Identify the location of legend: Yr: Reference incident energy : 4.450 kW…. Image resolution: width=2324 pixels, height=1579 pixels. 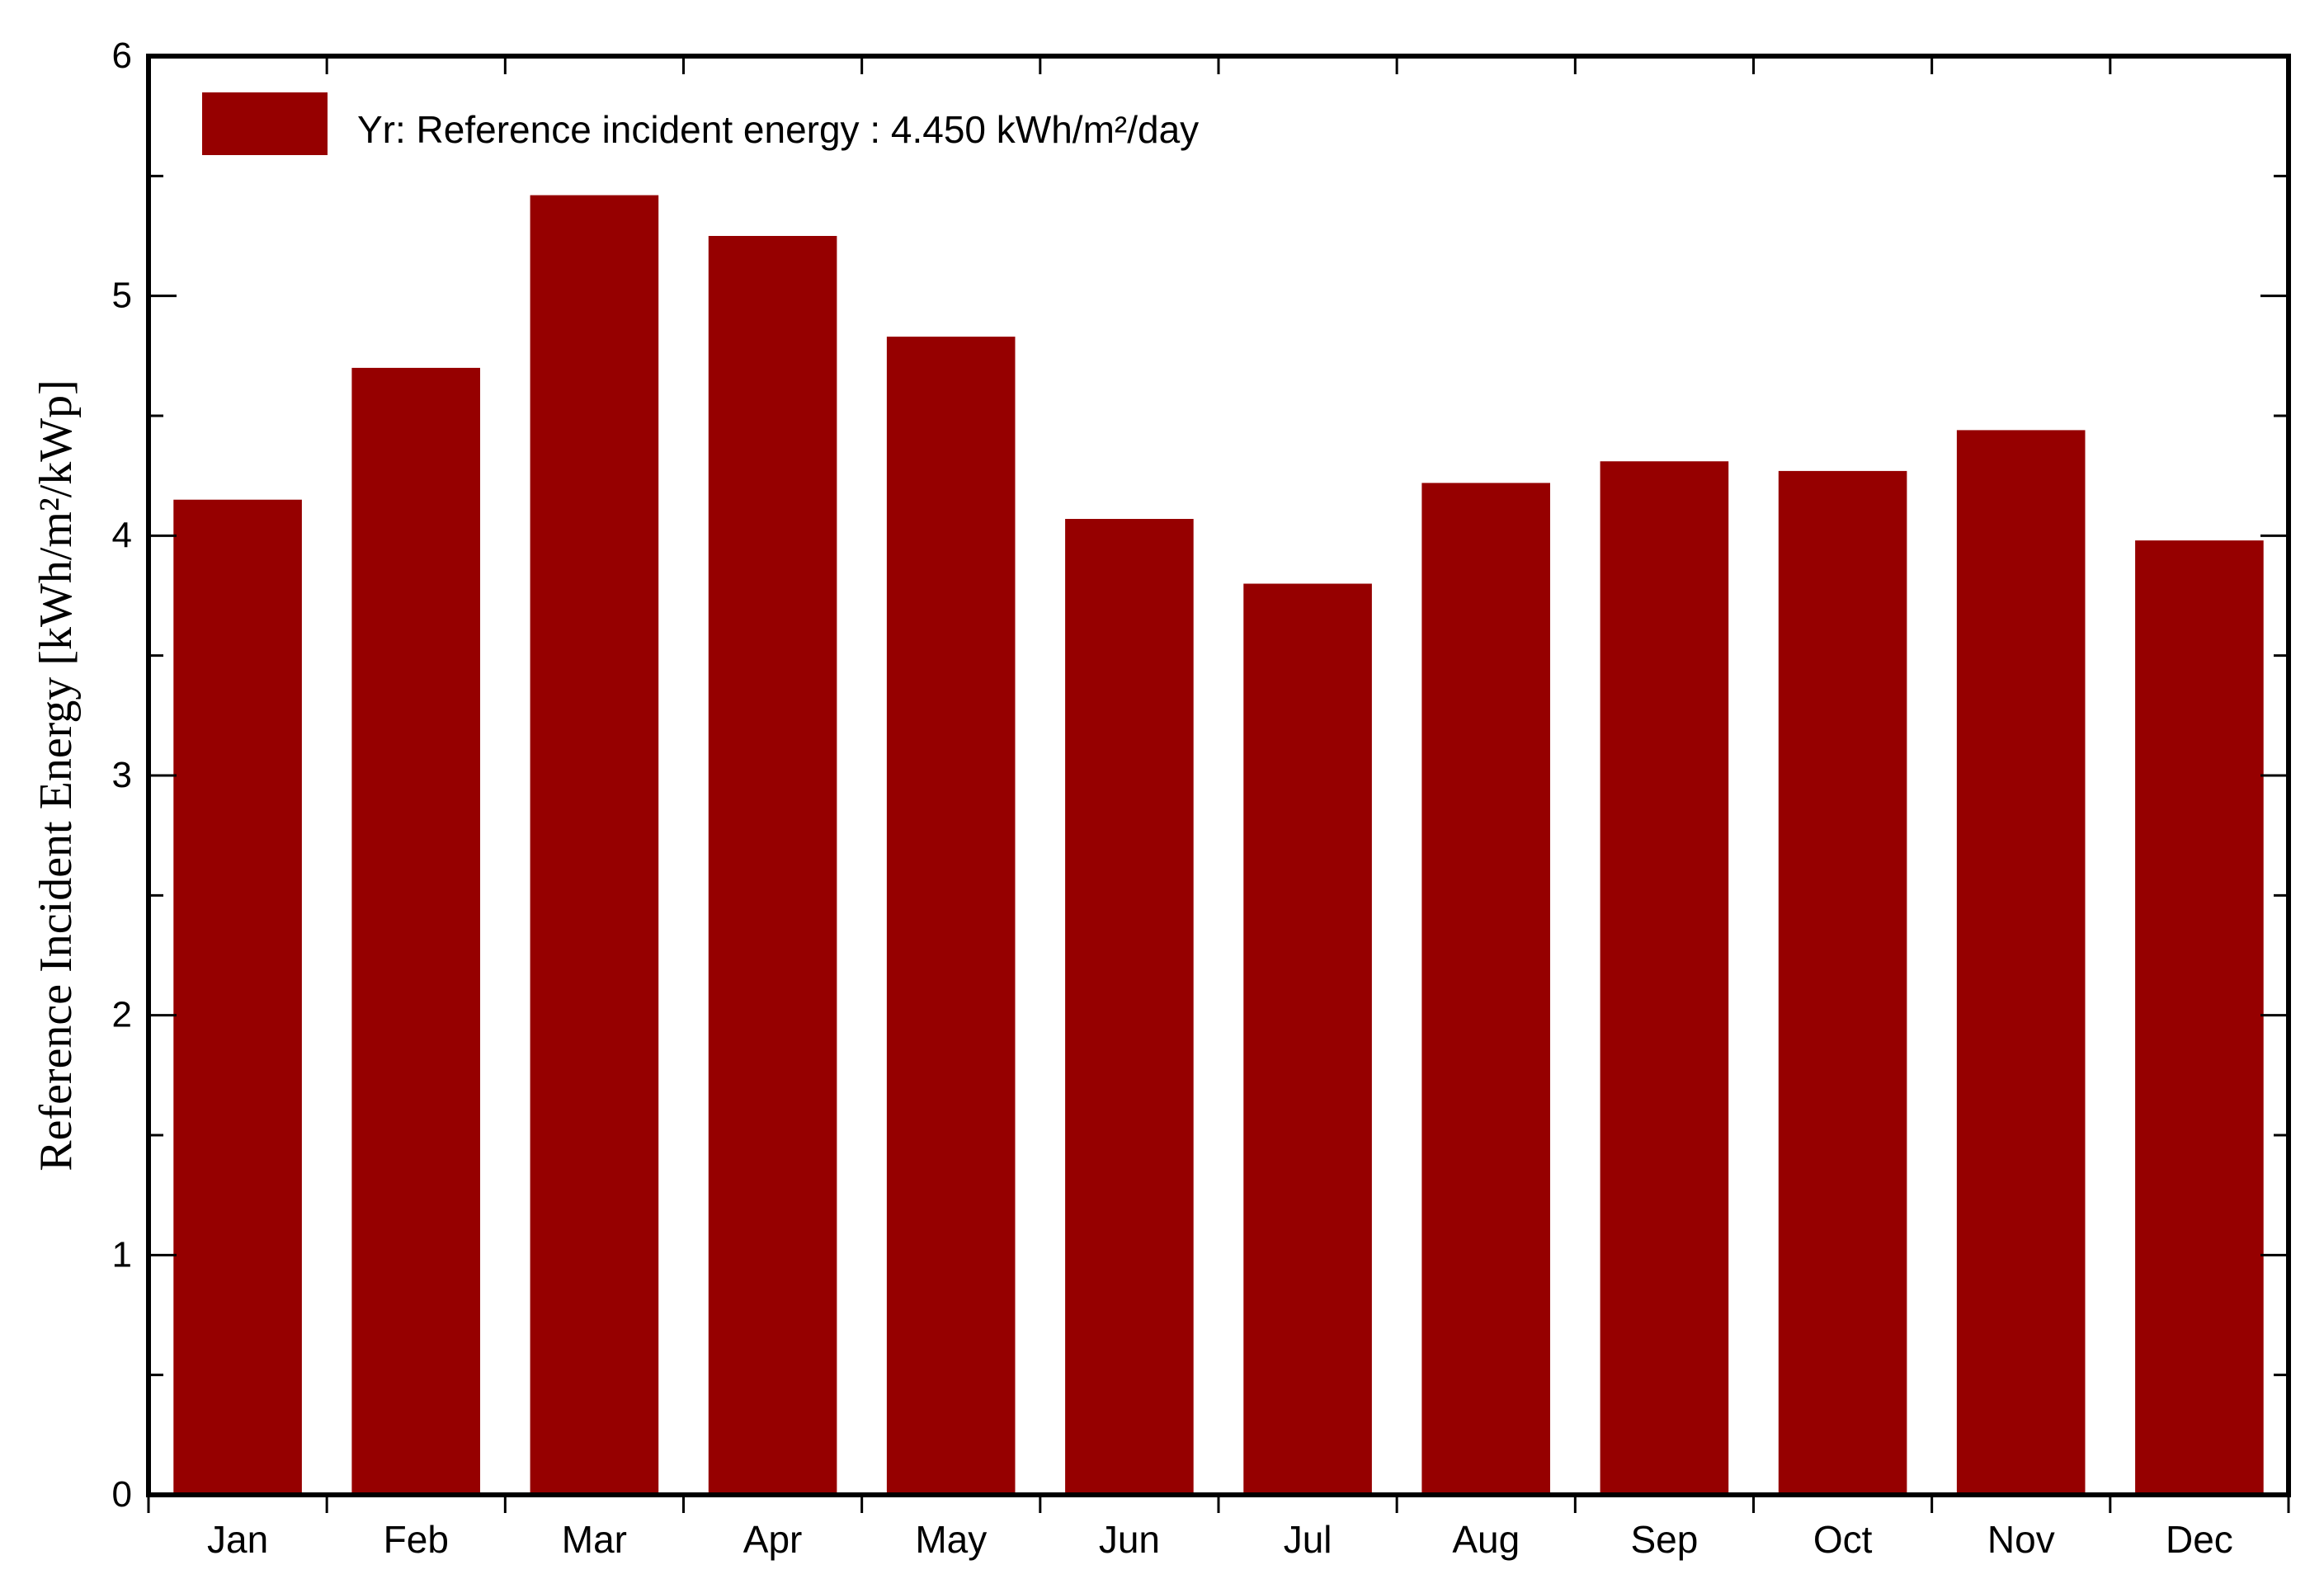
(700, 123).